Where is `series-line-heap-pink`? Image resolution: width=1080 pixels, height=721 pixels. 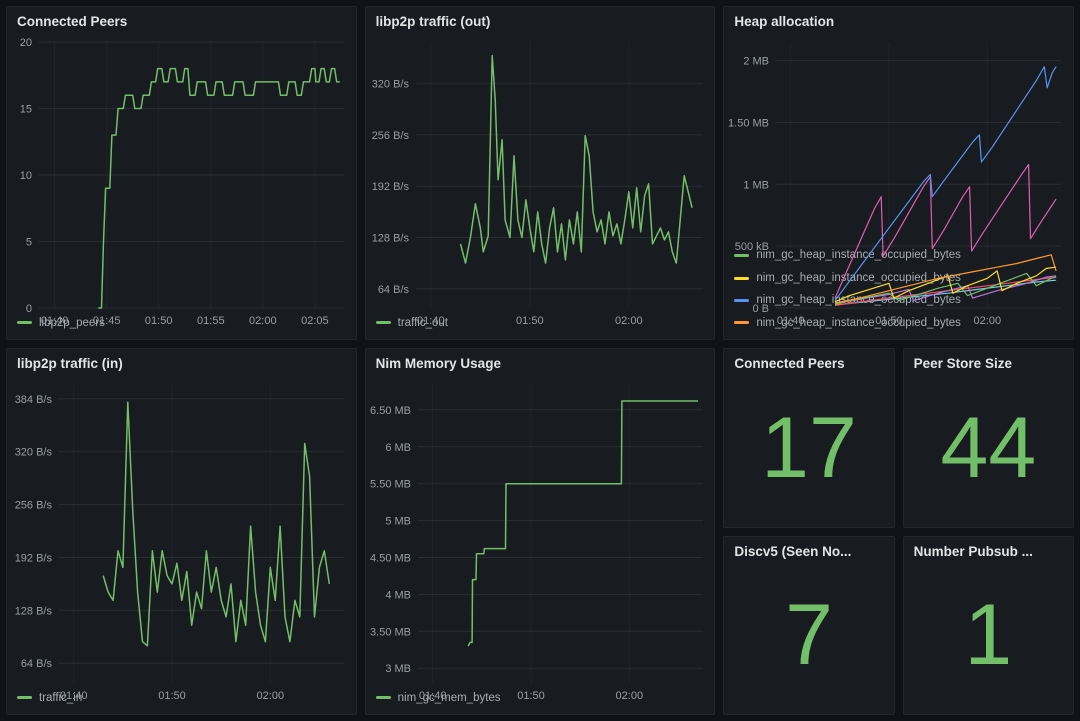 series-line-heap-pink is located at coordinates (945, 231).